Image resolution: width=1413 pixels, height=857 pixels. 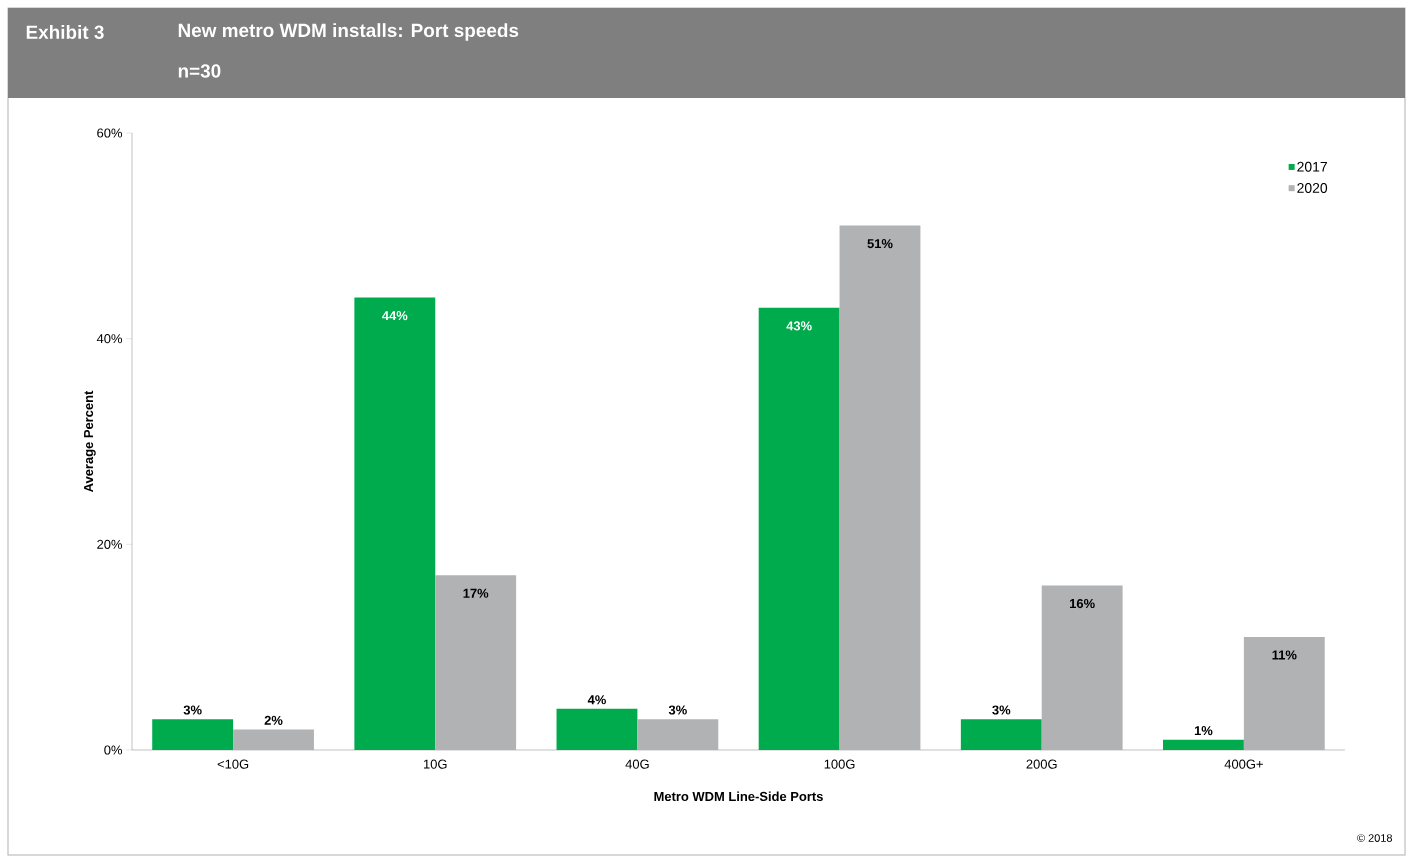 I want to click on data-label: 17%, so click(x=476, y=593).